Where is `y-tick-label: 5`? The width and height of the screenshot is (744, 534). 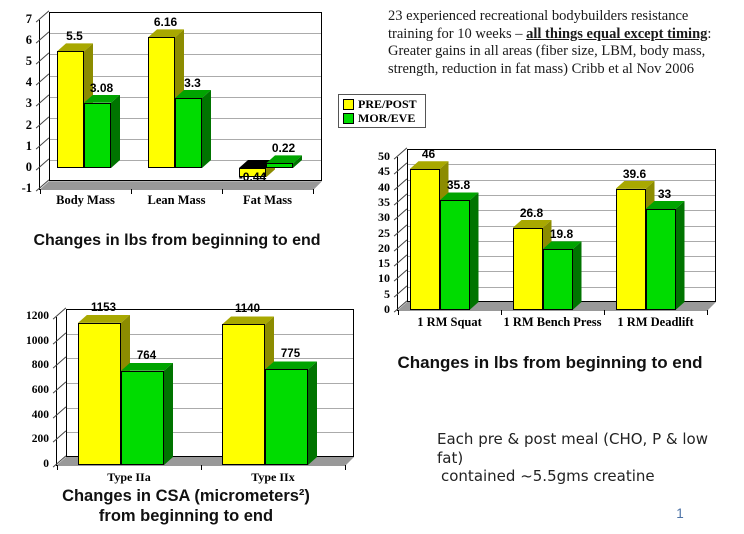 y-tick-label: 5 is located at coordinates (28, 61).